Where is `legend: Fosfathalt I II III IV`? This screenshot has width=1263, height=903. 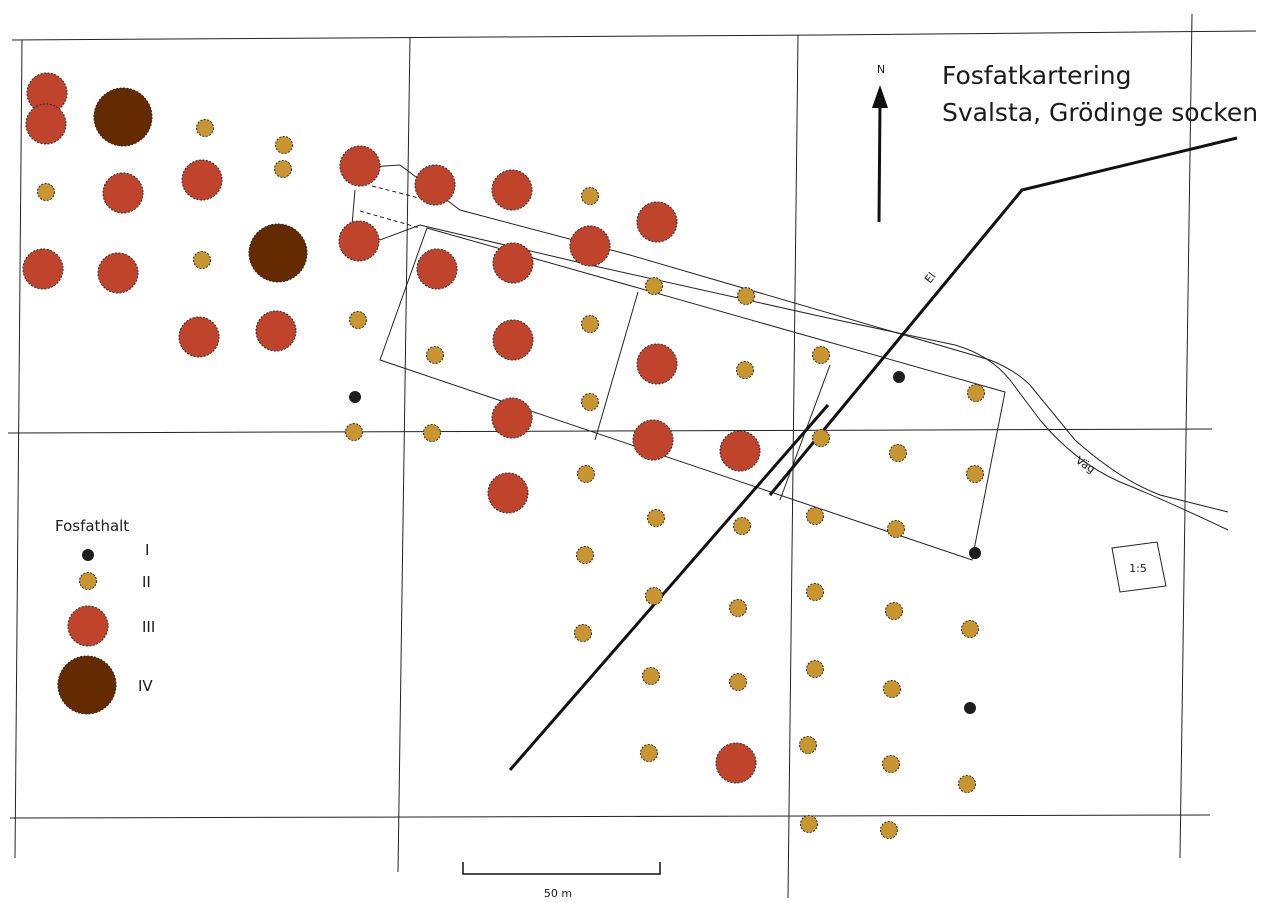
legend: Fosfathalt I II III IV is located at coordinates (105, 616).